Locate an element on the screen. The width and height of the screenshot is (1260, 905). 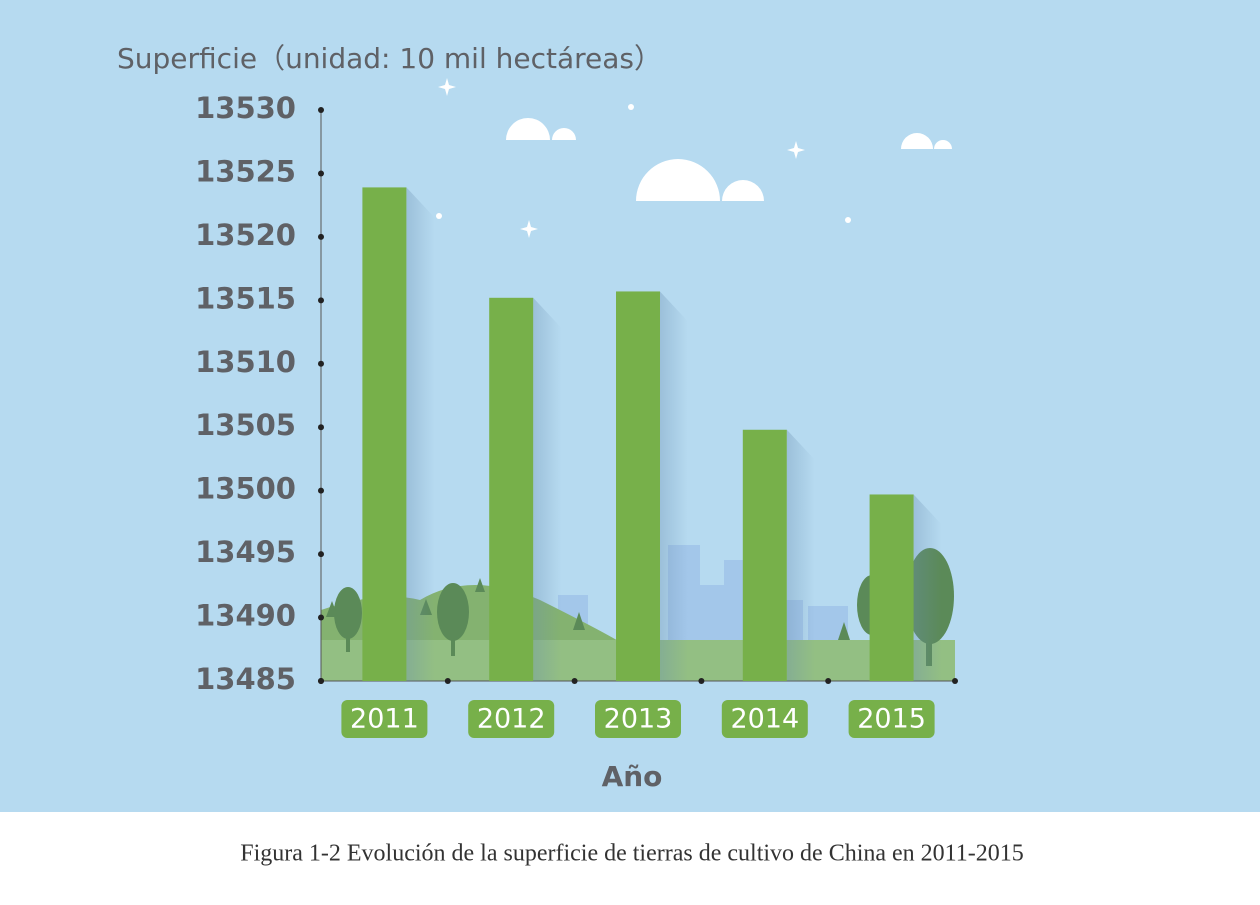
y-tick-label: 13510 is located at coordinates (245, 362).